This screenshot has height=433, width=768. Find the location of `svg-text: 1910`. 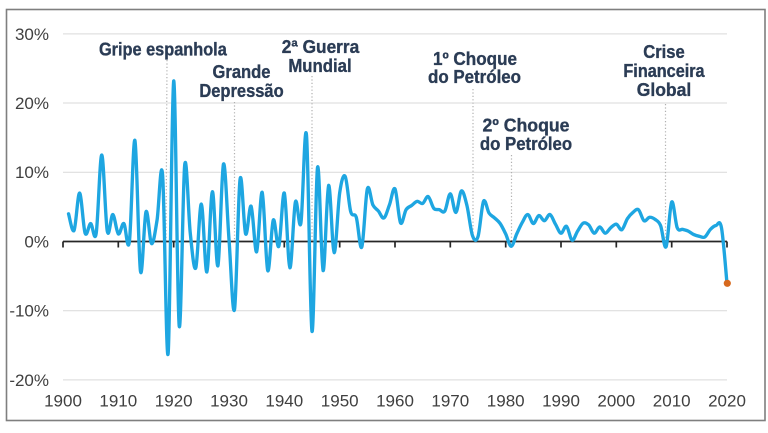

svg-text: 1910 is located at coordinates (118, 400).